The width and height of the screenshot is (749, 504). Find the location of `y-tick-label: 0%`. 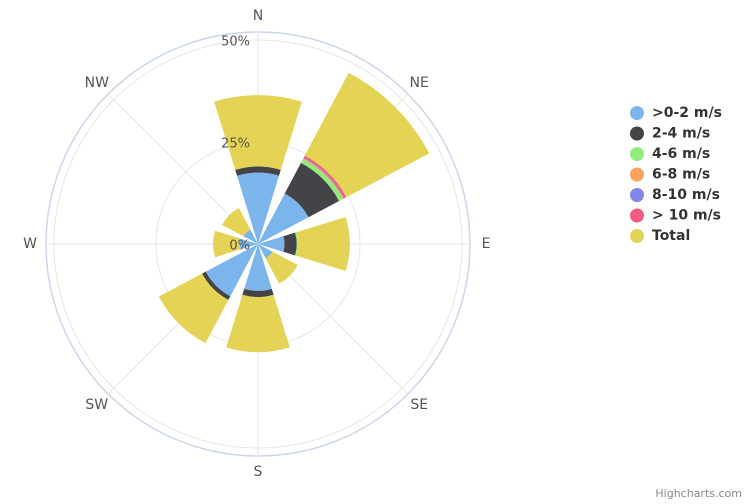

y-tick-label: 0% is located at coordinates (239, 246).